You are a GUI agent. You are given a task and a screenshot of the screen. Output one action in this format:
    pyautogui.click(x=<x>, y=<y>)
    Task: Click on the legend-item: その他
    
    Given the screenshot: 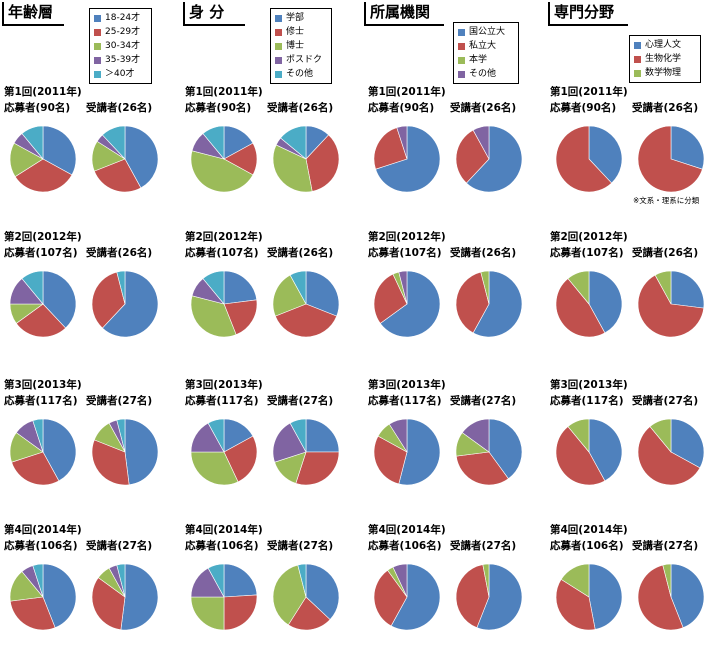 What is the action you would take?
    pyautogui.click(x=301, y=74)
    